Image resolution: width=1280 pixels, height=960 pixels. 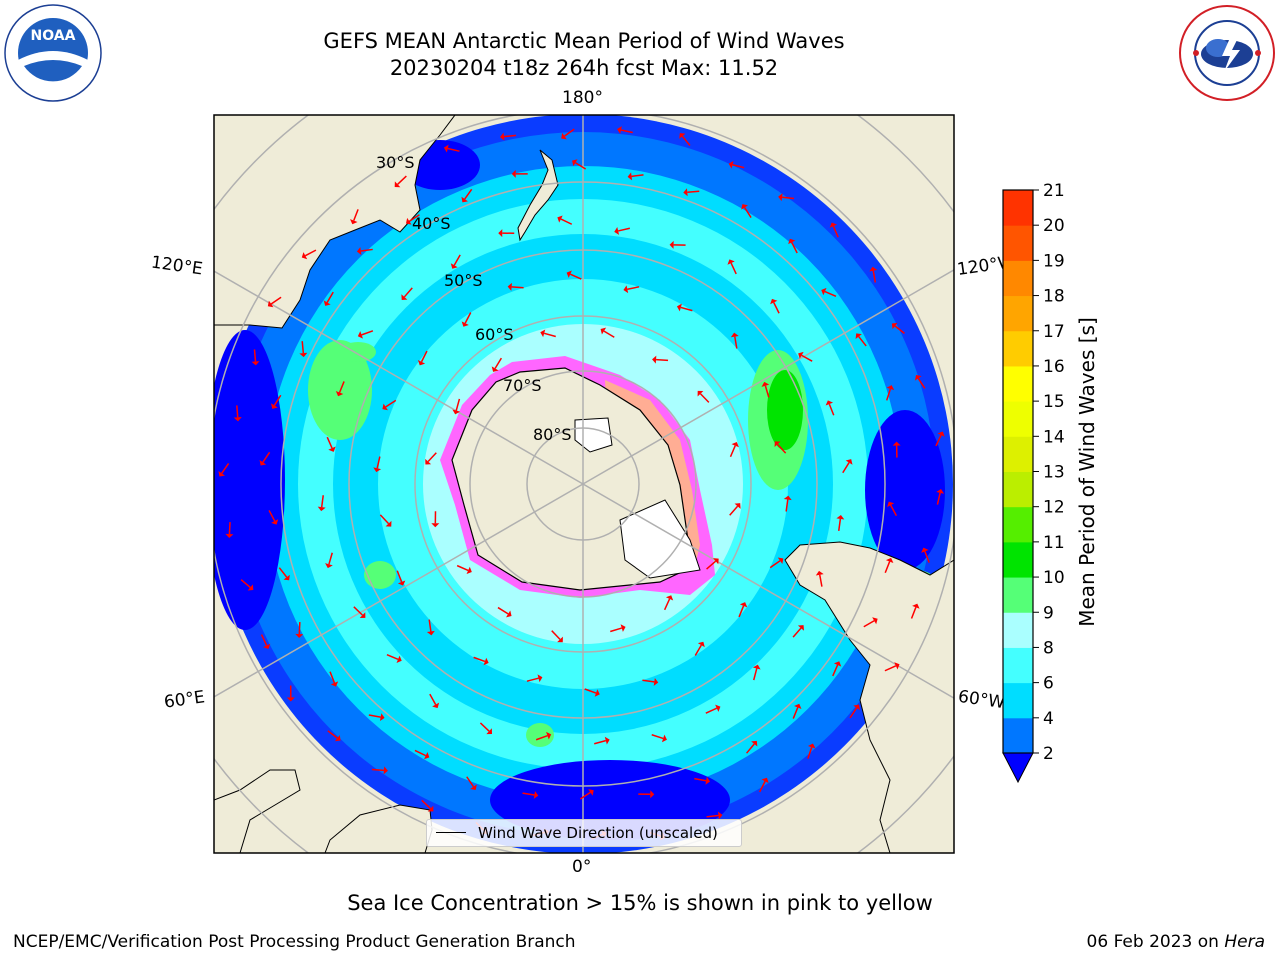 What do you see at coordinates (1033, 482) in the screenshot?
I see `colorbar: 2 4 6 8 9 10 11 12 13 14 15 16 17 18 19 20 21` at bounding box center [1033, 482].